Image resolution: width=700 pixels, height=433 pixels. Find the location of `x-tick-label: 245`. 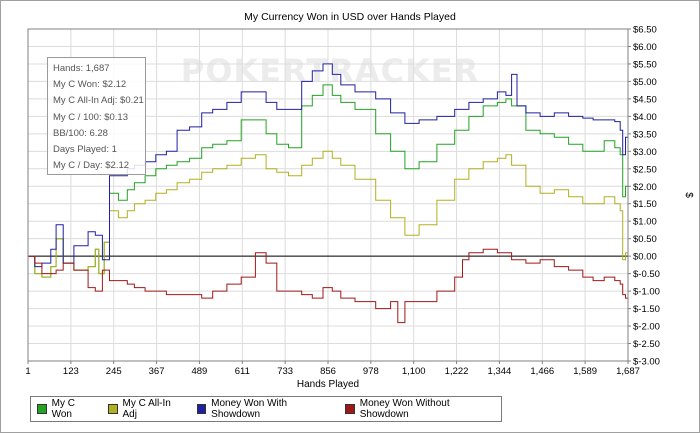

x-tick-label: 245 is located at coordinates (114, 371).